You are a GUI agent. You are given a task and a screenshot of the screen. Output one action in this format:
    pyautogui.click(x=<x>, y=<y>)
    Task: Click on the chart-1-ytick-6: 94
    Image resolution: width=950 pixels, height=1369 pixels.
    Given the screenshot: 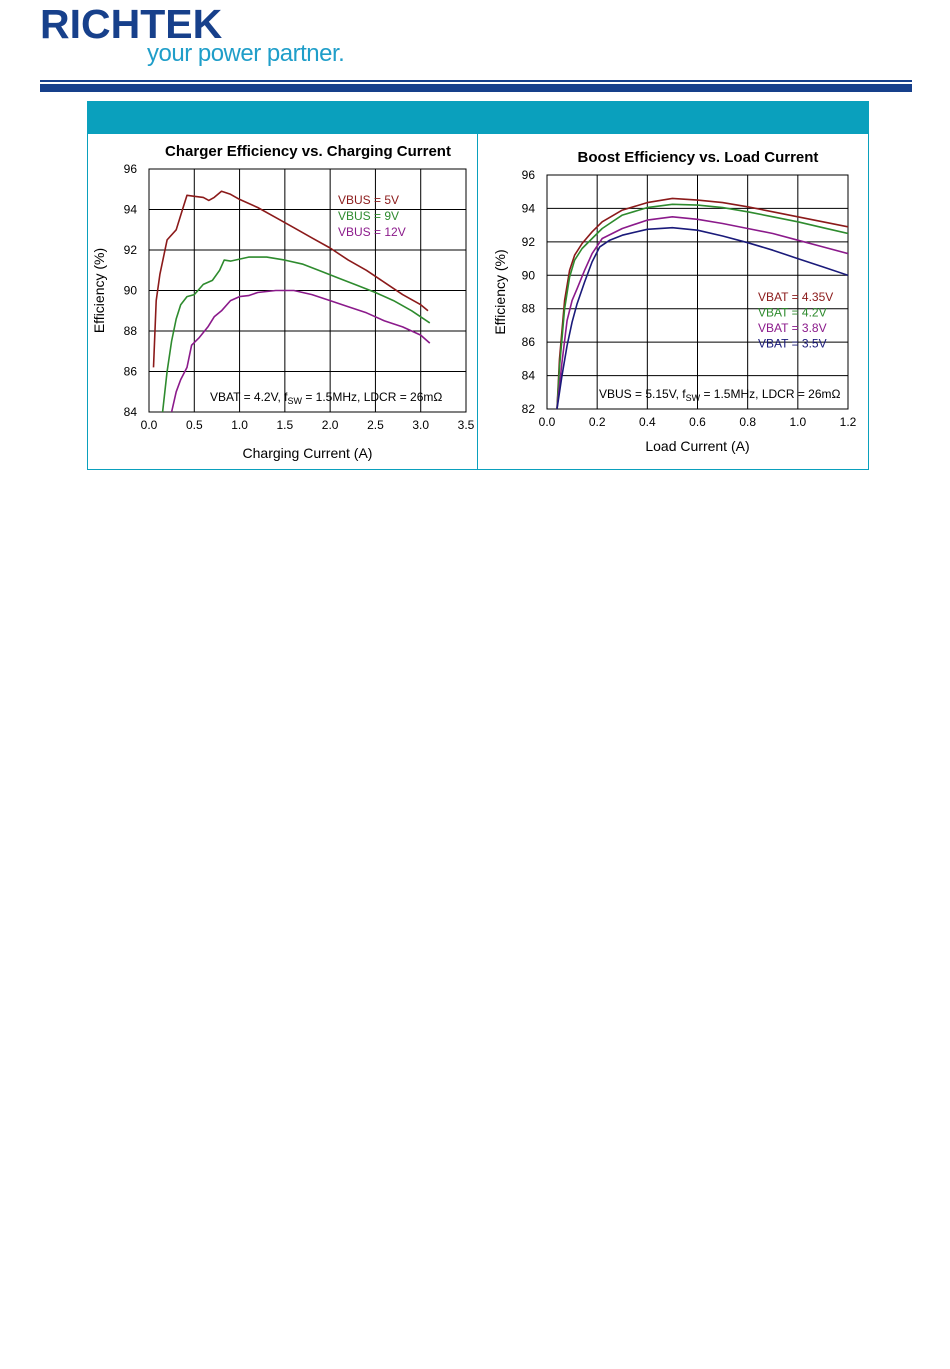 What is the action you would take?
    pyautogui.click(x=529, y=208)
    